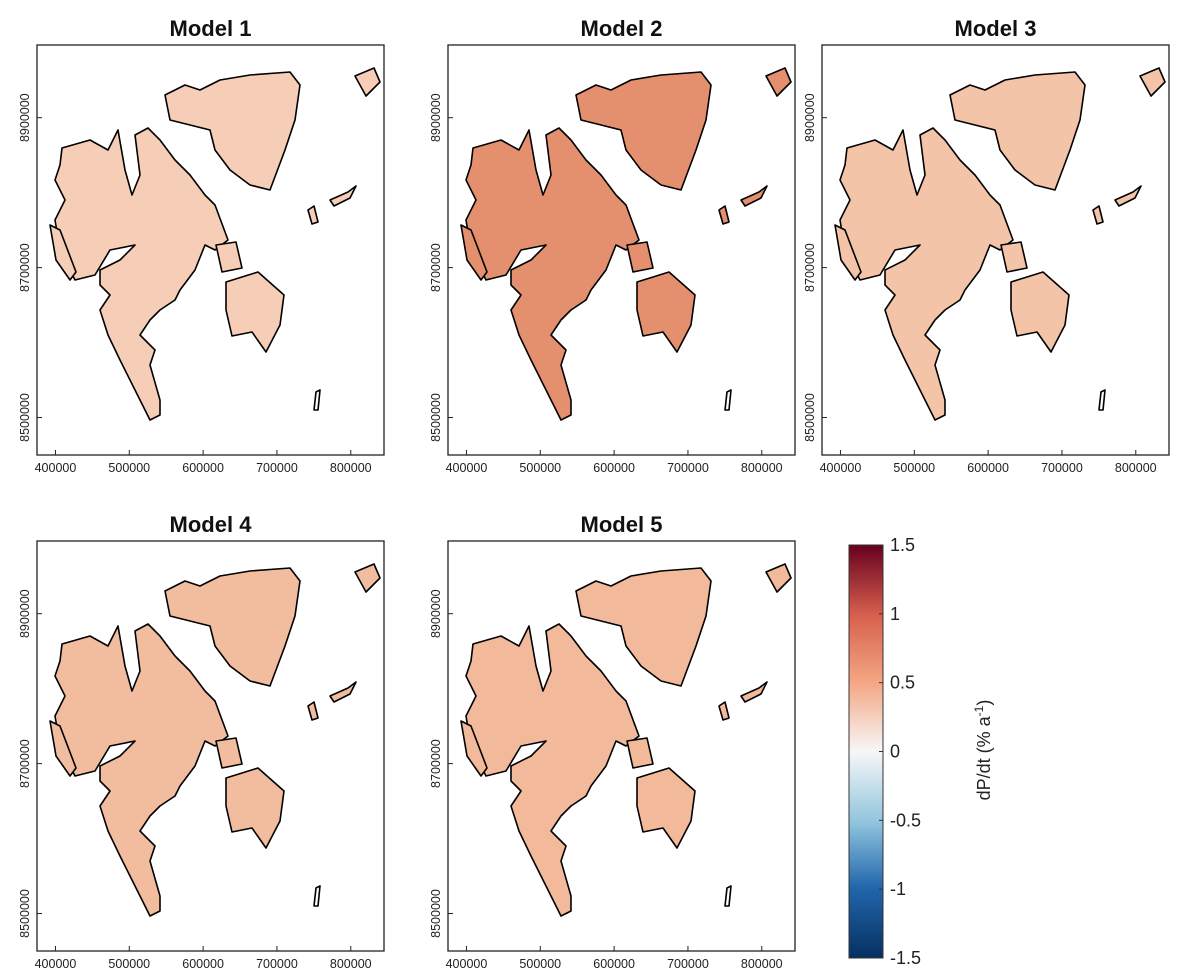 Image resolution: width=1188 pixels, height=979 pixels. What do you see at coordinates (902, 545) in the screenshot?
I see `colorbar-tick-label: 1.5` at bounding box center [902, 545].